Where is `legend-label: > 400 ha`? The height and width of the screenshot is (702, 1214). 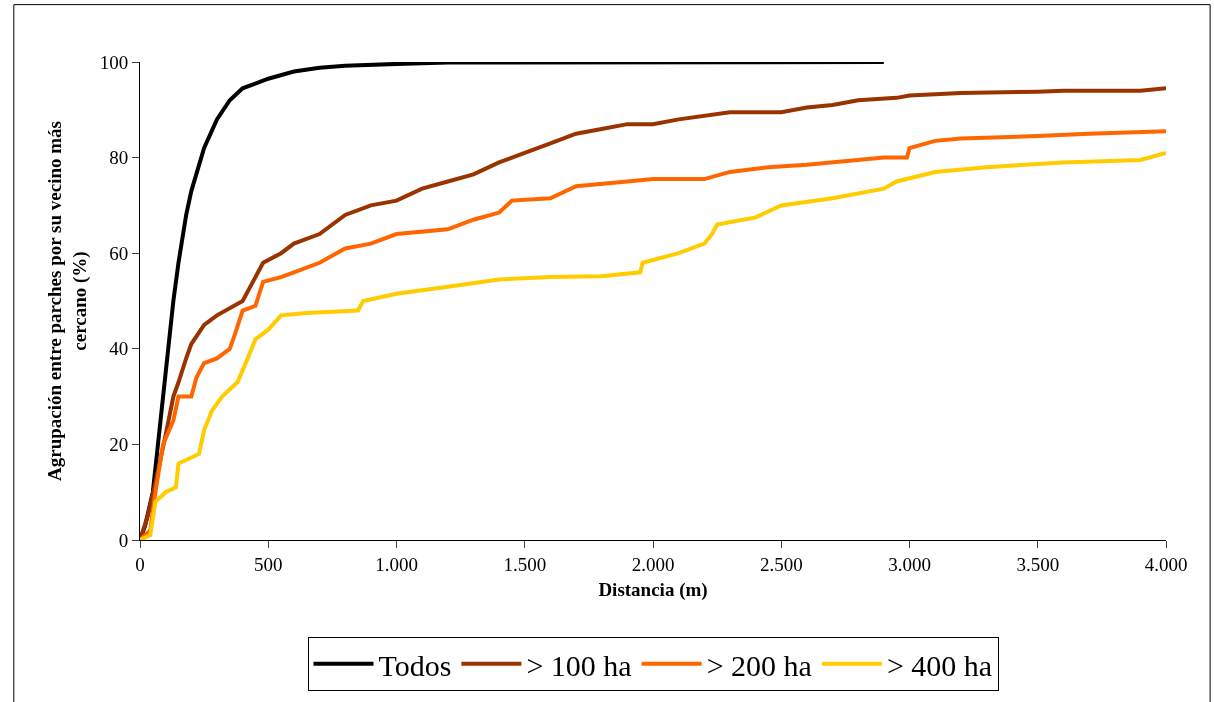 legend-label: > 400 ha is located at coordinates (939, 665).